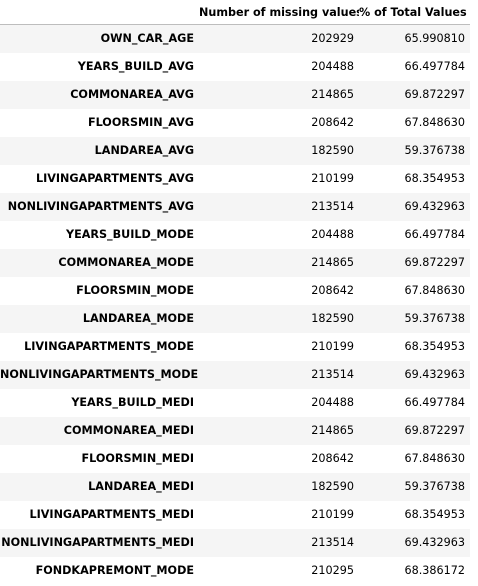 The image size is (478, 586). What do you see at coordinates (114, 178) in the screenshot?
I see `row-label: LIVINGAPARTMENTS_AVG` at bounding box center [114, 178].